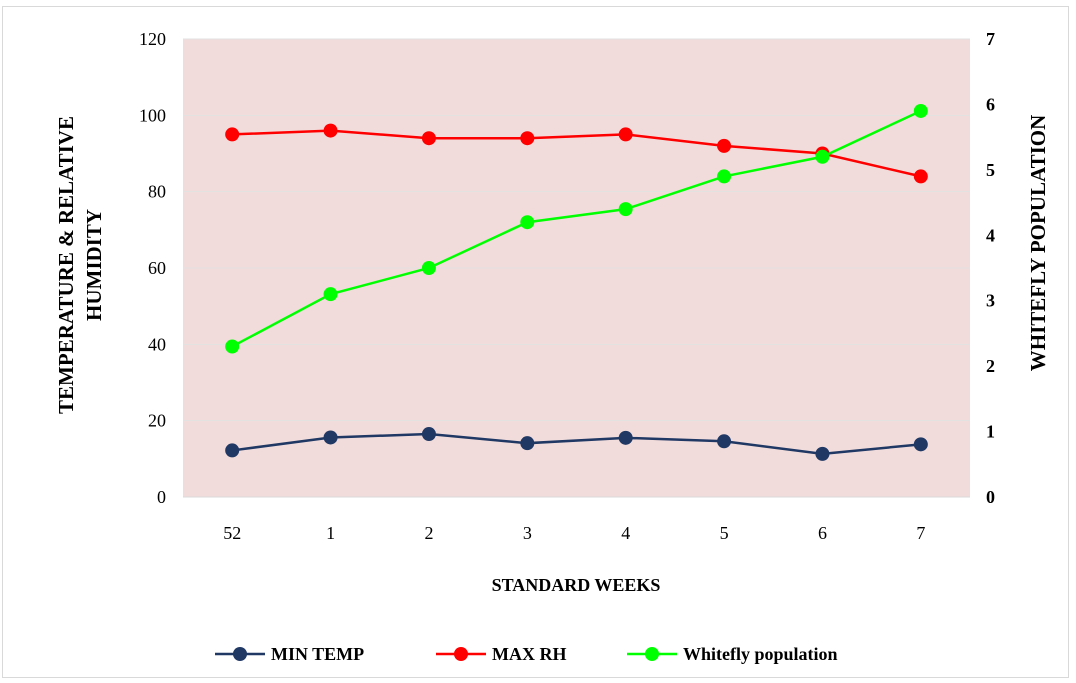 The width and height of the screenshot is (1076, 683). Describe the element at coordinates (428, 533) in the screenshot. I see `x-tick-label: 2` at that location.